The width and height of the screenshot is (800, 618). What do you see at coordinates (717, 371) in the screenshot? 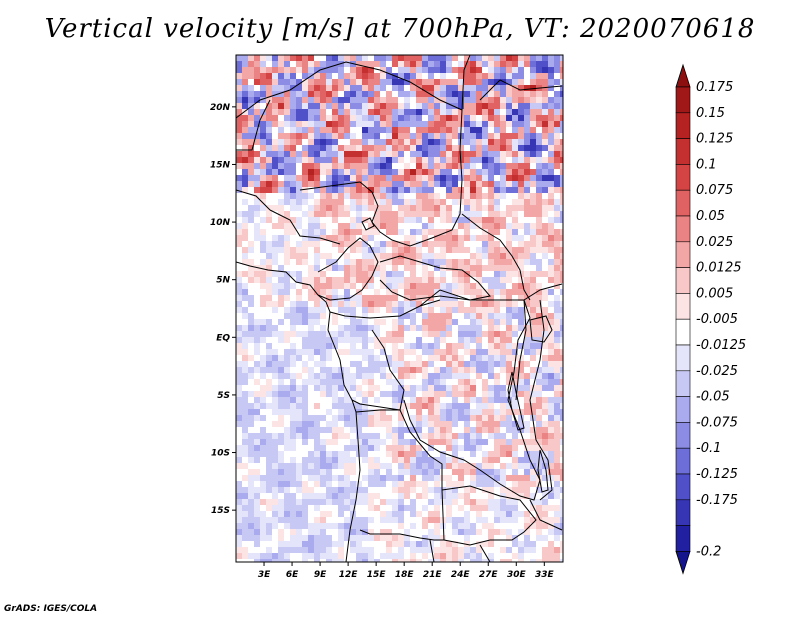
I see `colorbar-label: -0.025` at bounding box center [717, 371].